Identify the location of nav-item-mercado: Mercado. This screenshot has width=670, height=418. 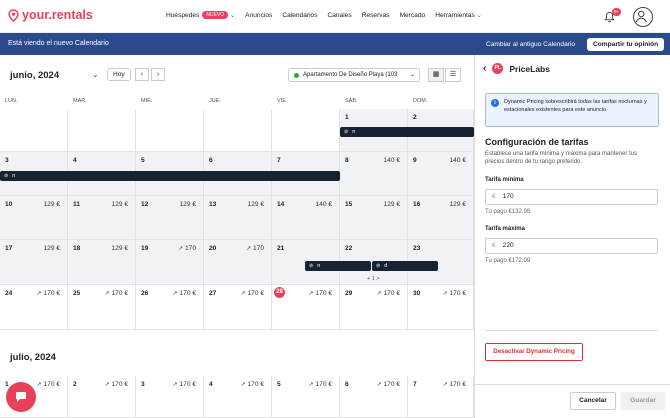
(412, 15).